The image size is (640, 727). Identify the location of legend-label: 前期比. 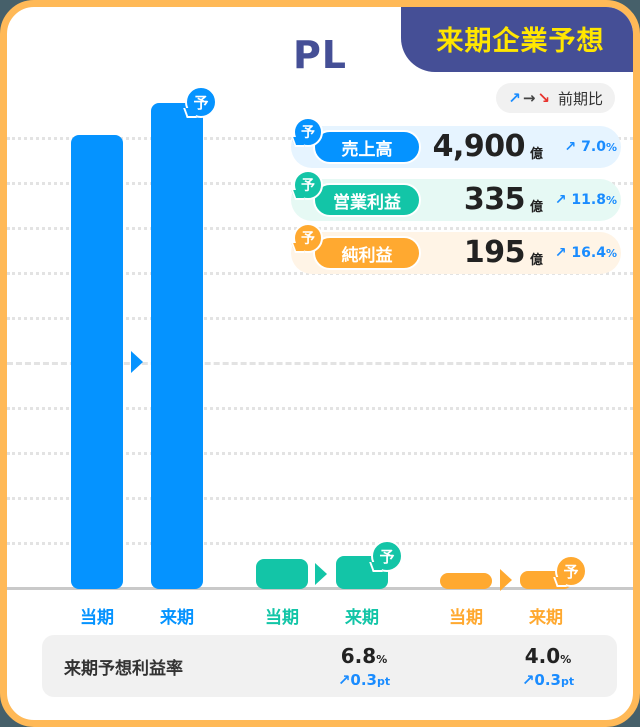
(580, 98).